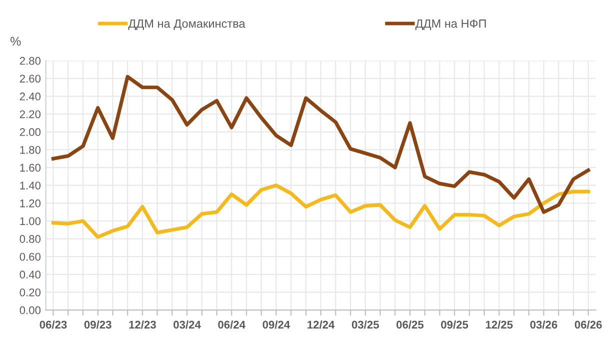 This screenshot has width=611, height=337. What do you see at coordinates (30, 310) in the screenshot?
I see `y-tick-label: 0.00` at bounding box center [30, 310].